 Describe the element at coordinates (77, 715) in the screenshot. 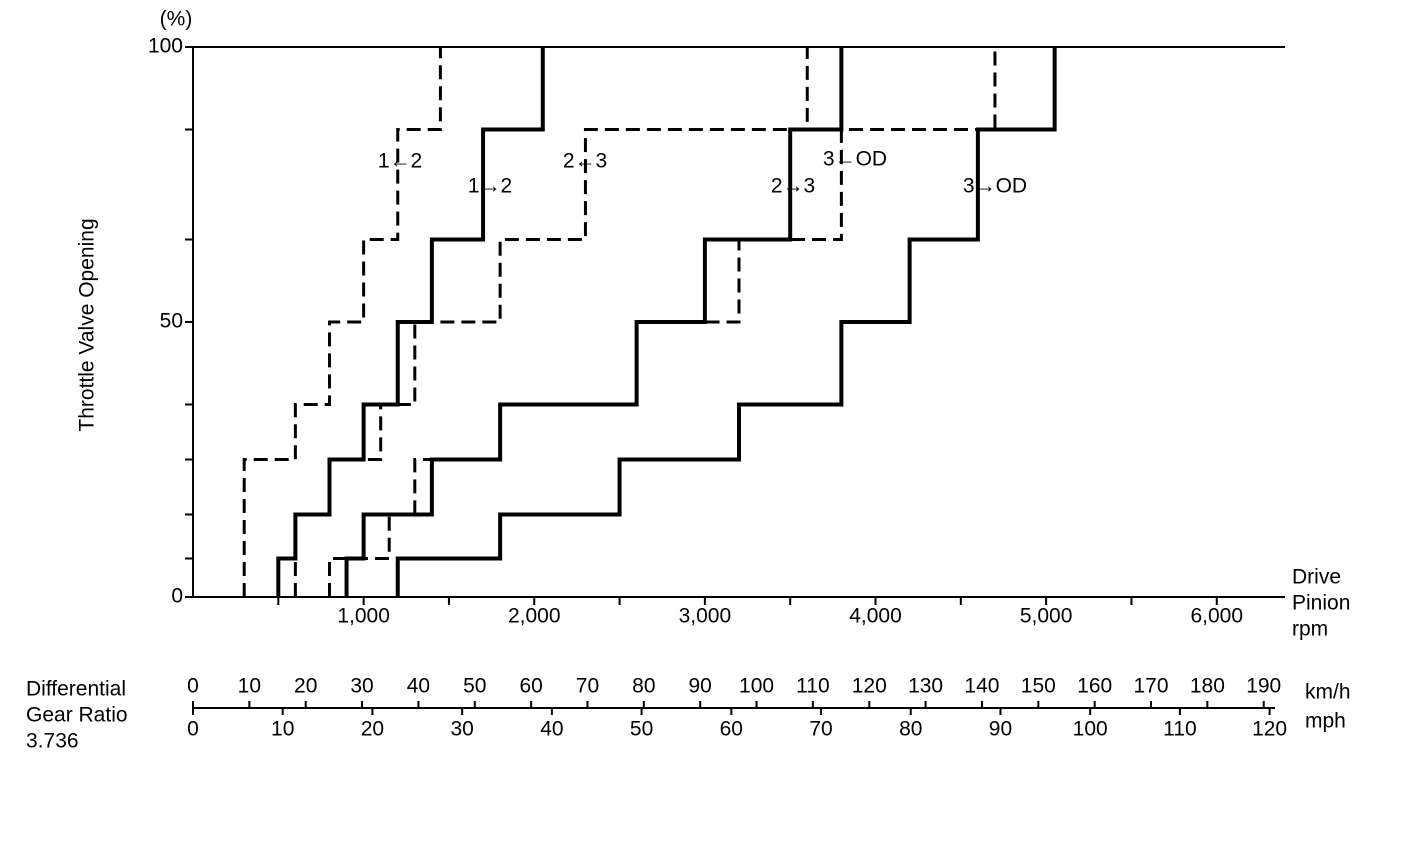

I see `speed-scale-title: Gear Ratio` at that location.